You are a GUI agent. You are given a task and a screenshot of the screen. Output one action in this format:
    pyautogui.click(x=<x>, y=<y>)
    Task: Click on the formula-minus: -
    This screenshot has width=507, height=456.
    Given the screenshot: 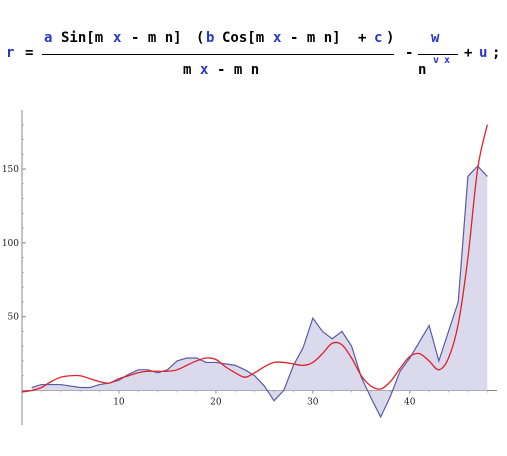 What is the action you would take?
    pyautogui.click(x=409, y=53)
    